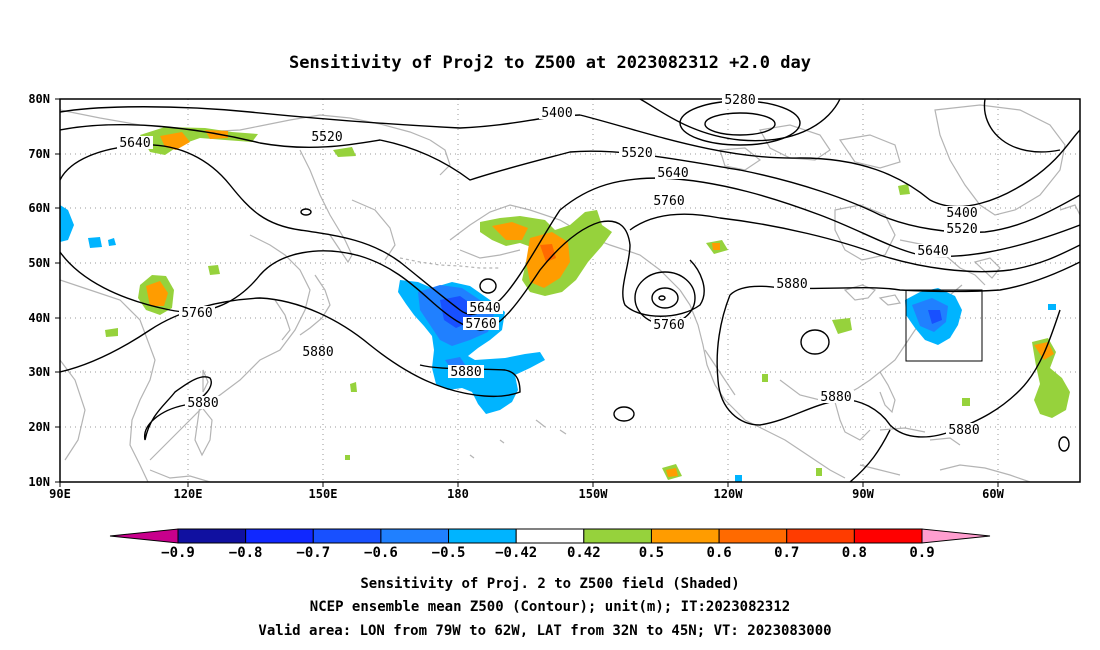  Describe the element at coordinates (786, 553) in the screenshot. I see `colorbar-tick-label: 0.7` at that location.